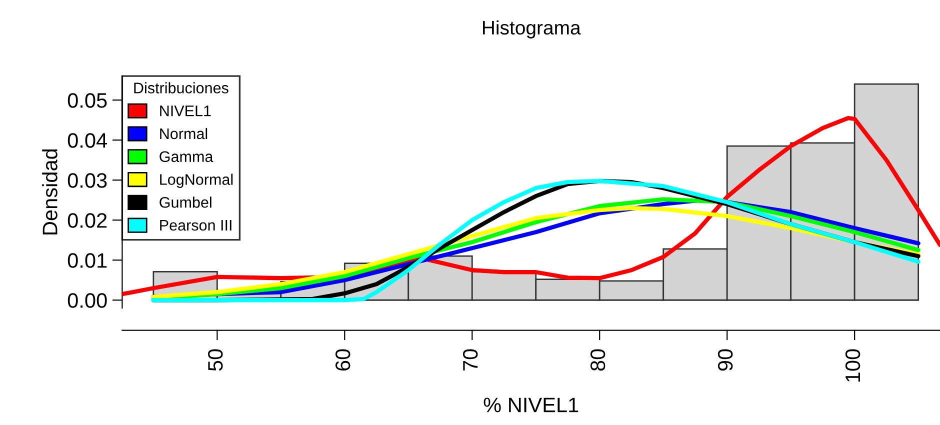 The image size is (940, 425). What do you see at coordinates (181, 88) in the screenshot?
I see `legend-title: Distribuciones` at bounding box center [181, 88].